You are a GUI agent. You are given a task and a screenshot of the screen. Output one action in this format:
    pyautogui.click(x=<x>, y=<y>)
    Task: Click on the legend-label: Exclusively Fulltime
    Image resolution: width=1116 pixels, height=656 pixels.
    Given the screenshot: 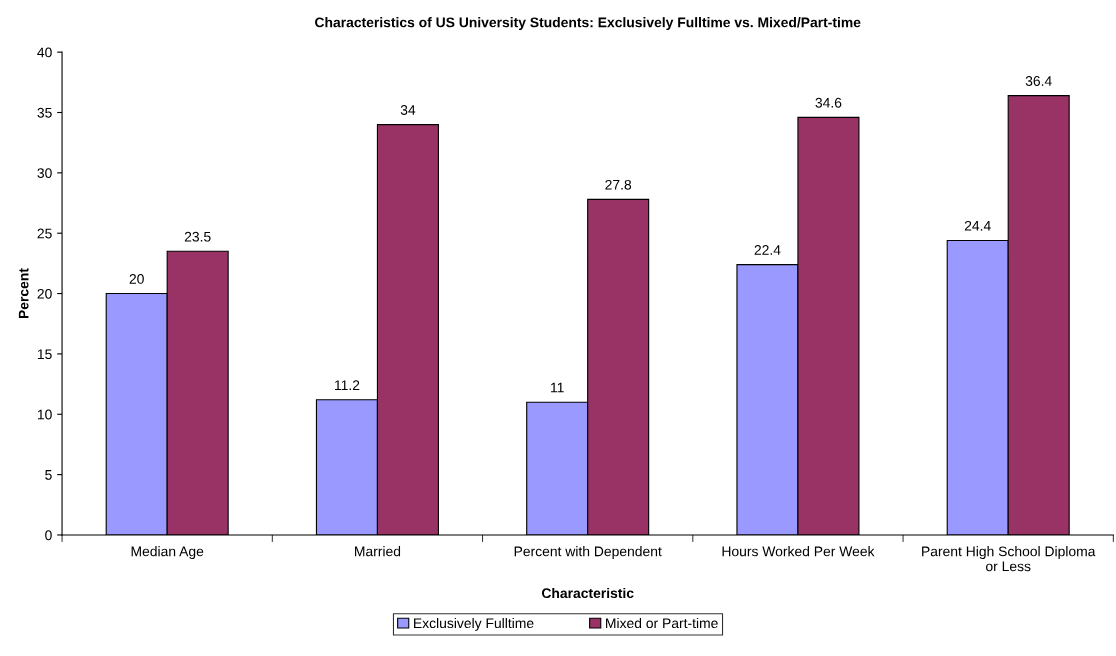 What is the action you would take?
    pyautogui.click(x=474, y=624)
    